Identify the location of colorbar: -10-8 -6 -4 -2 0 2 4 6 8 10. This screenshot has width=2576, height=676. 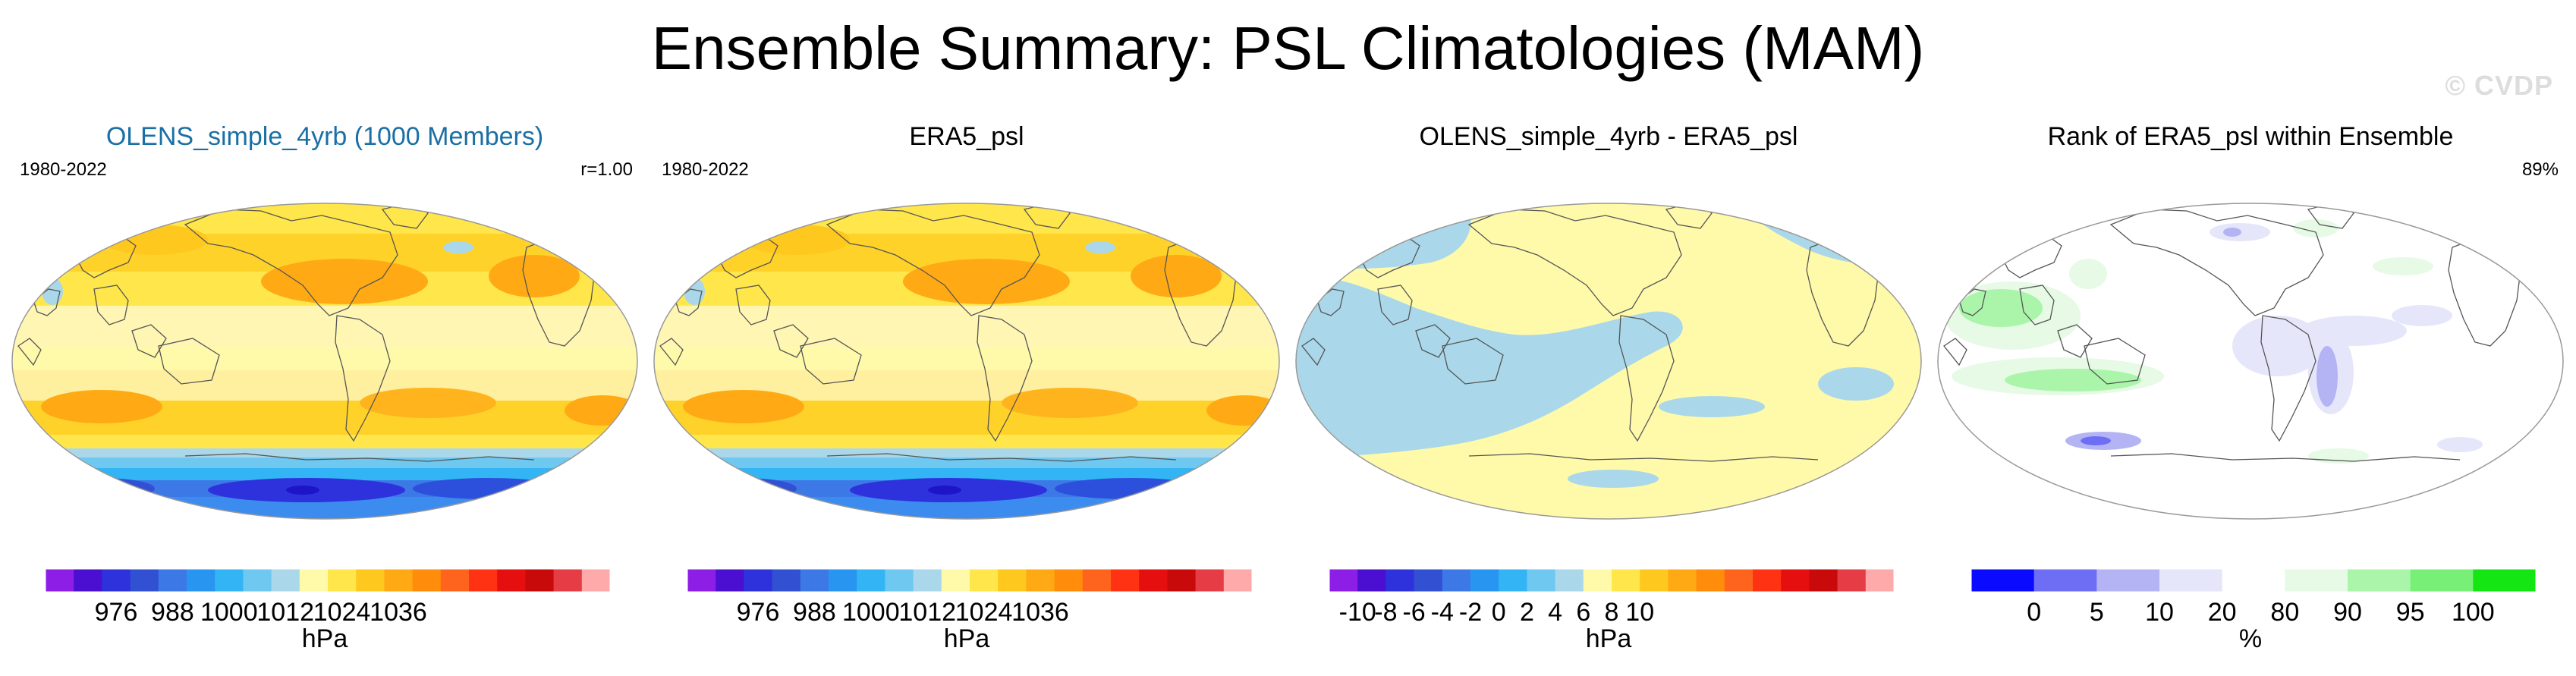
(1612, 598).